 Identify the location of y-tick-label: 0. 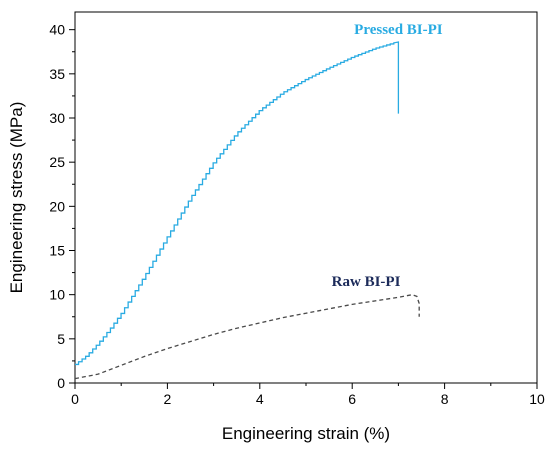
(61, 383).